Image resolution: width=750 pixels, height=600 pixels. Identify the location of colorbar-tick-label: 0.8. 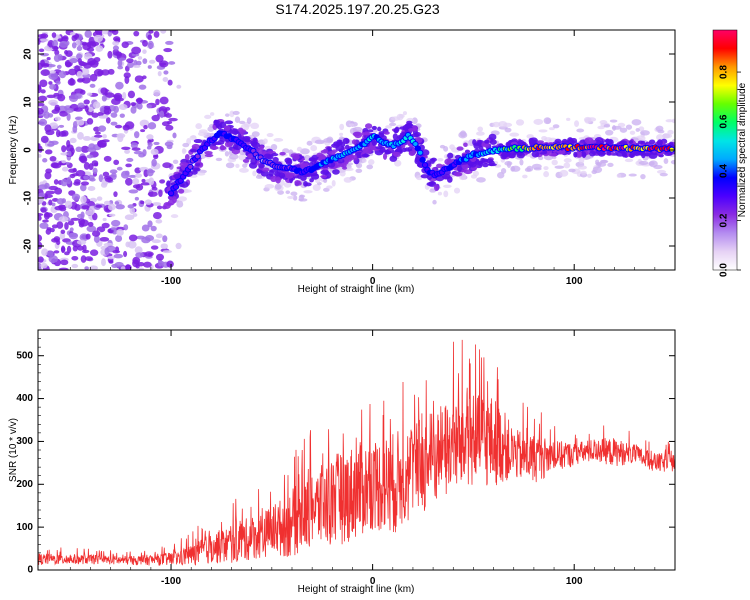
(724, 72).